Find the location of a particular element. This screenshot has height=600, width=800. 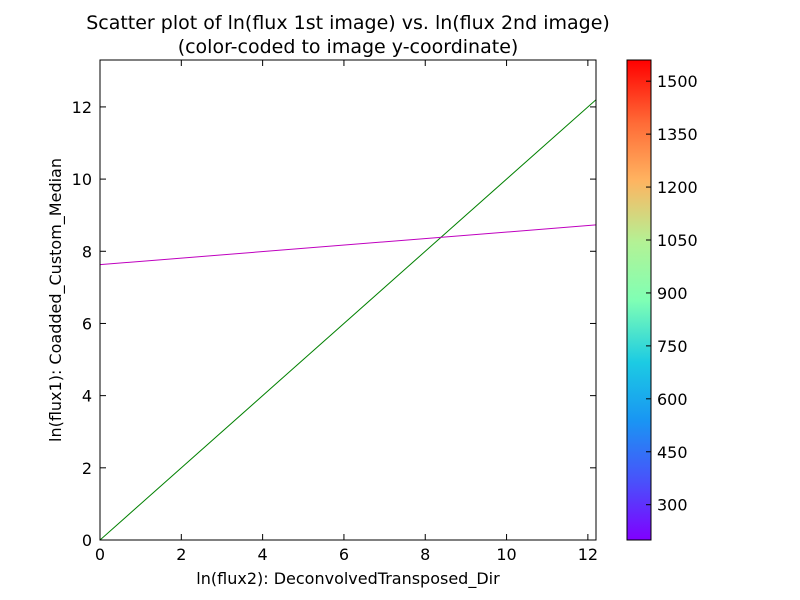

y-tick-label: 10 is located at coordinates (82, 179).